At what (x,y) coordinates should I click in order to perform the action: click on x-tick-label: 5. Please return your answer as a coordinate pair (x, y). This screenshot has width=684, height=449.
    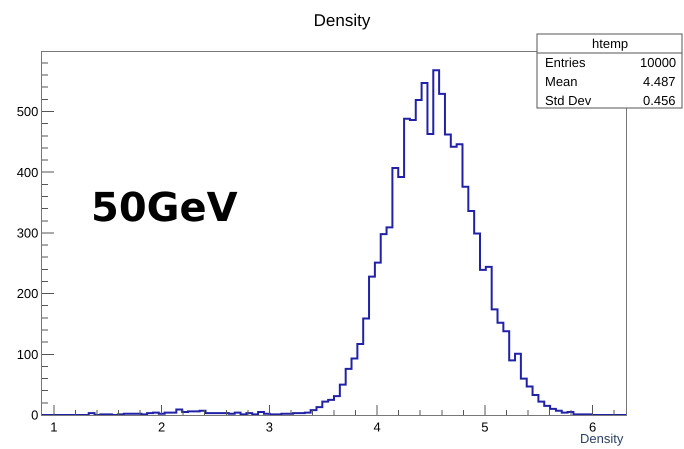
    Looking at the image, I should click on (484, 427).